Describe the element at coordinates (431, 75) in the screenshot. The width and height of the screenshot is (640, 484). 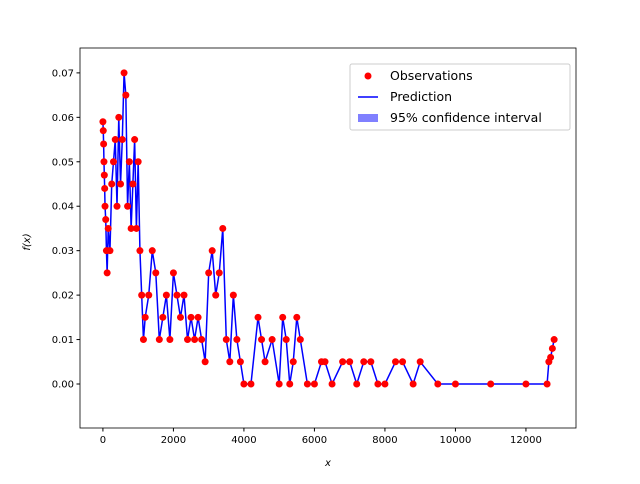
I see `legend-label: Observations` at that location.